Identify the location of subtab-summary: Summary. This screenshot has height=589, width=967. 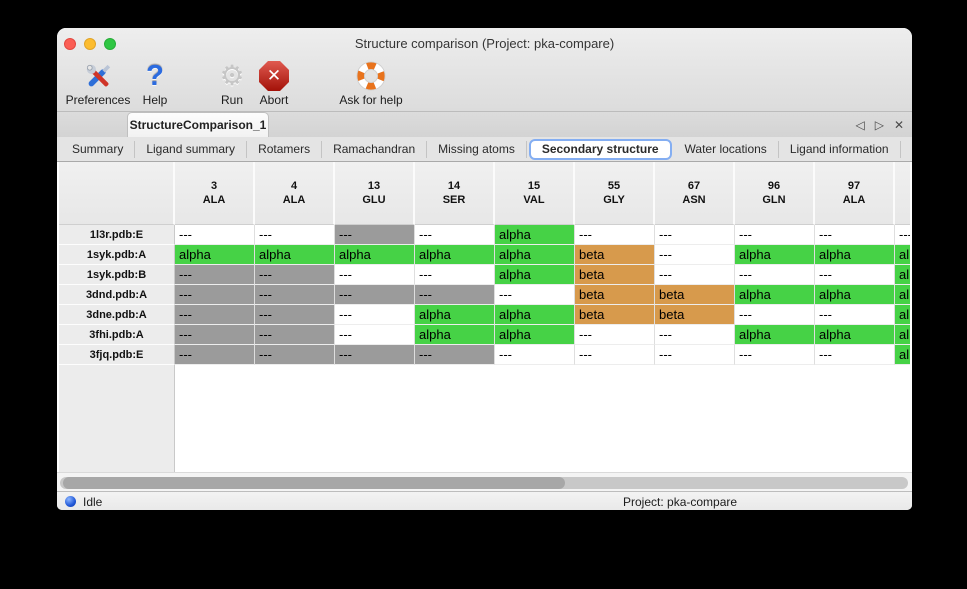
(98, 149).